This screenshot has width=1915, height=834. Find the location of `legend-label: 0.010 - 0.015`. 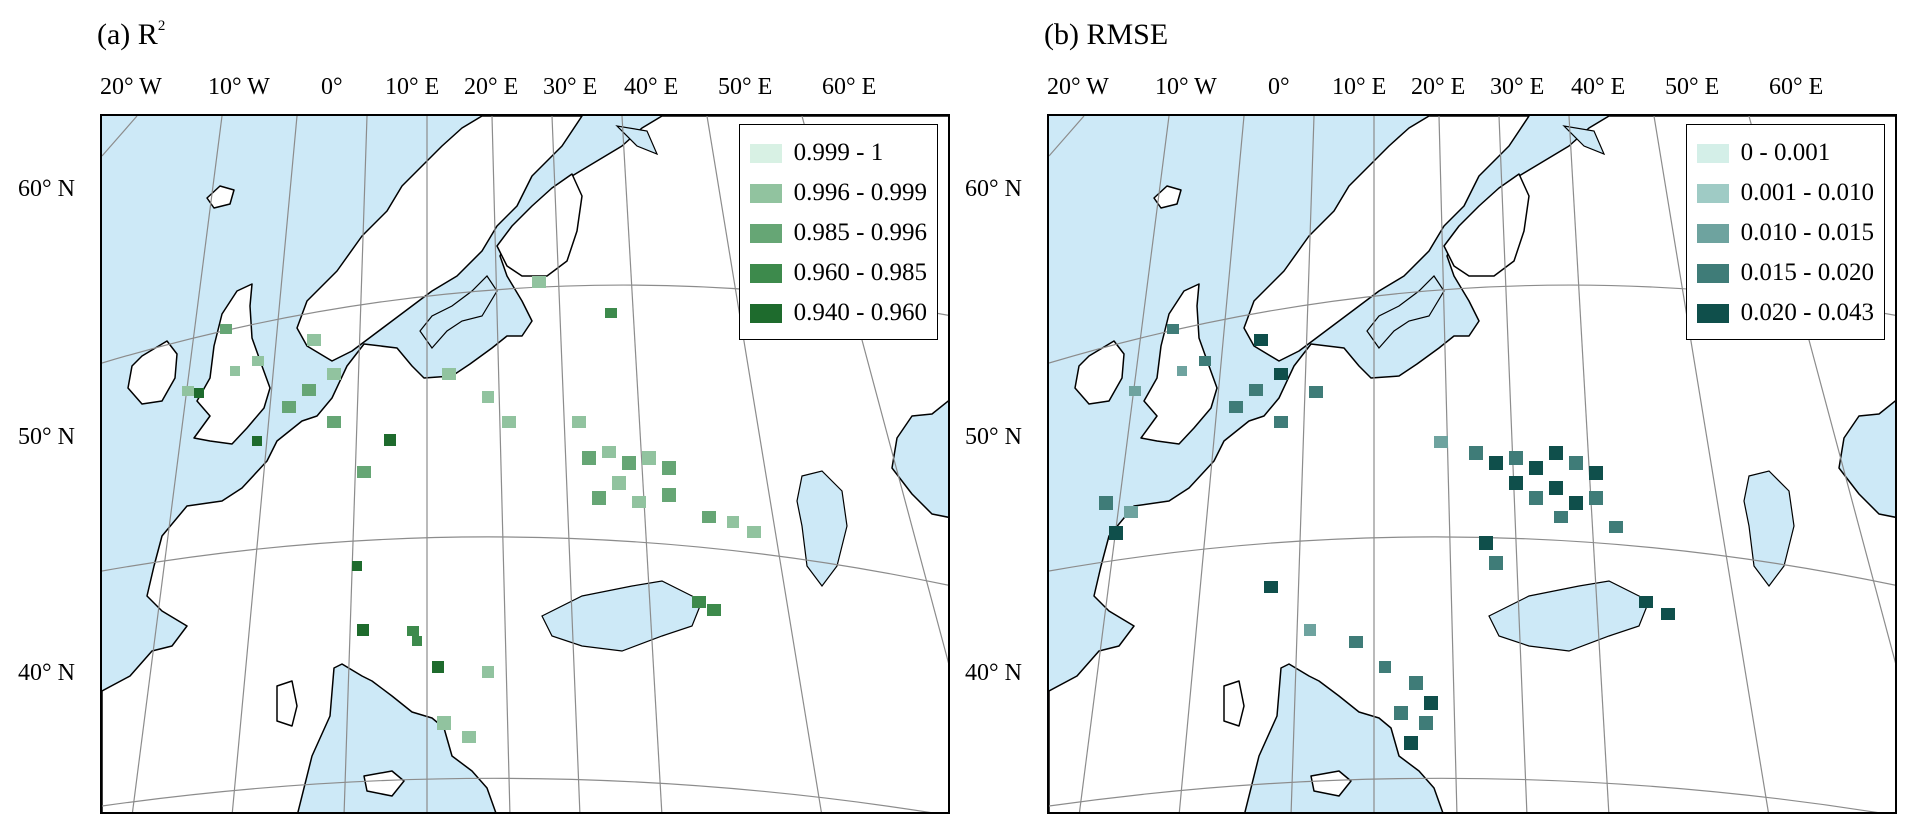

legend-label: 0.010 - 0.015 is located at coordinates (1807, 232).